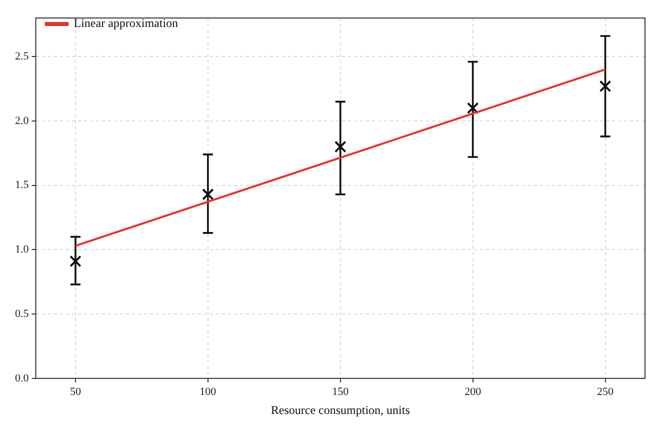 Image resolution: width=665 pixels, height=428 pixels. What do you see at coordinates (126, 23) in the screenshot?
I see `legend-label: Linear approximation` at bounding box center [126, 23].